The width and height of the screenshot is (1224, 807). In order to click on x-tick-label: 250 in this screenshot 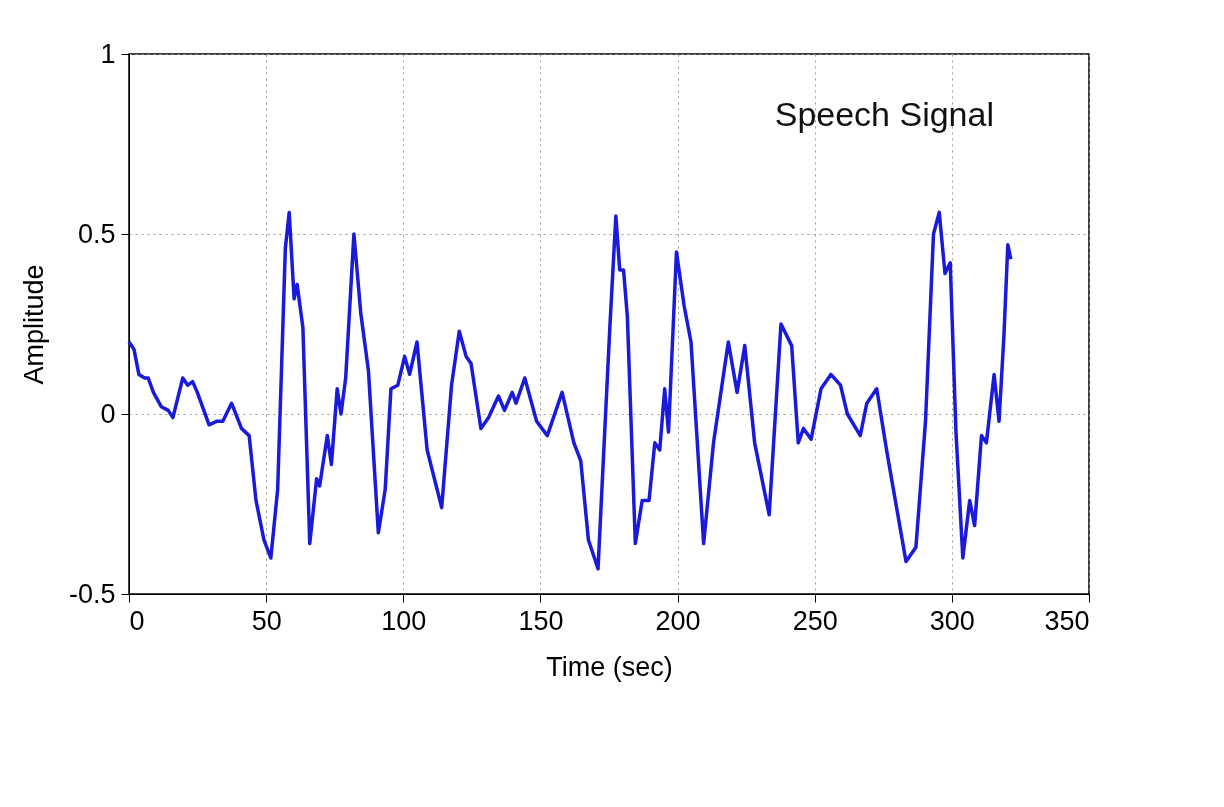, I will do `click(815, 620)`.